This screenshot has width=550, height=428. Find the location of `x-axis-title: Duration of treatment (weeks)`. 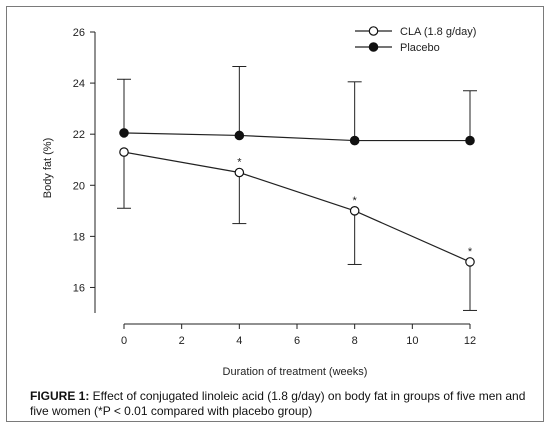

x-axis-title: Duration of treatment (weeks) is located at coordinates (295, 372).